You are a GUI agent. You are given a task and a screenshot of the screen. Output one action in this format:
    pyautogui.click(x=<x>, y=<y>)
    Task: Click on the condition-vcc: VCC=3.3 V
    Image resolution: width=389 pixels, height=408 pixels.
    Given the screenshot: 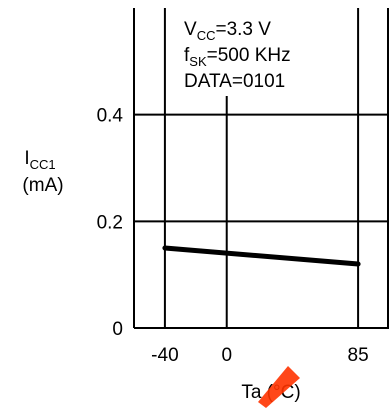 What is the action you would take?
    pyautogui.click(x=227, y=31)
    